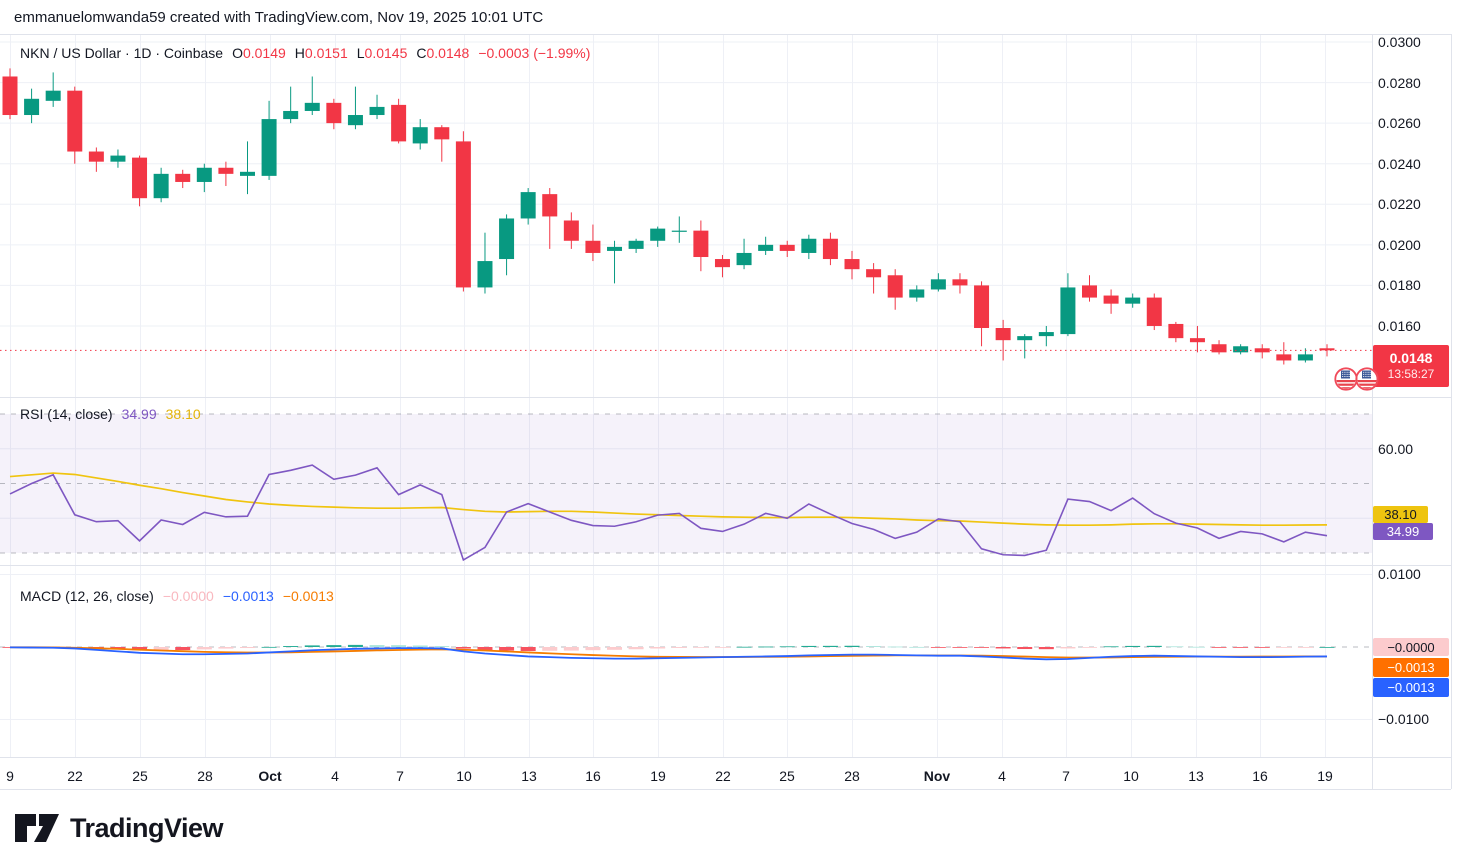  I want to click on macd-hist-badge: −0.0000, so click(1411, 647).